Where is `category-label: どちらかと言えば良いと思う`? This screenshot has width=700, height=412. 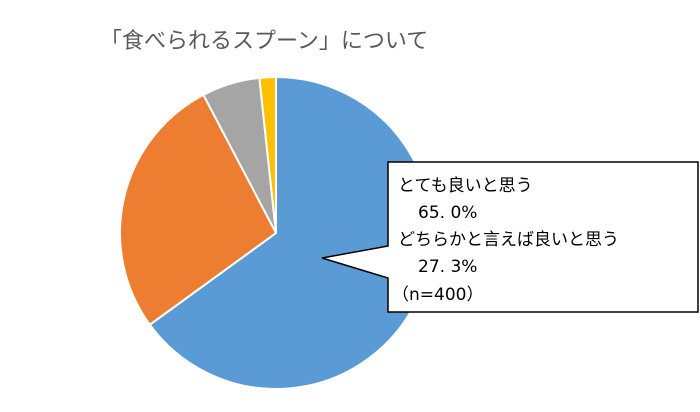
category-label: どちらかと言えば良いと思う is located at coordinates (508, 240).